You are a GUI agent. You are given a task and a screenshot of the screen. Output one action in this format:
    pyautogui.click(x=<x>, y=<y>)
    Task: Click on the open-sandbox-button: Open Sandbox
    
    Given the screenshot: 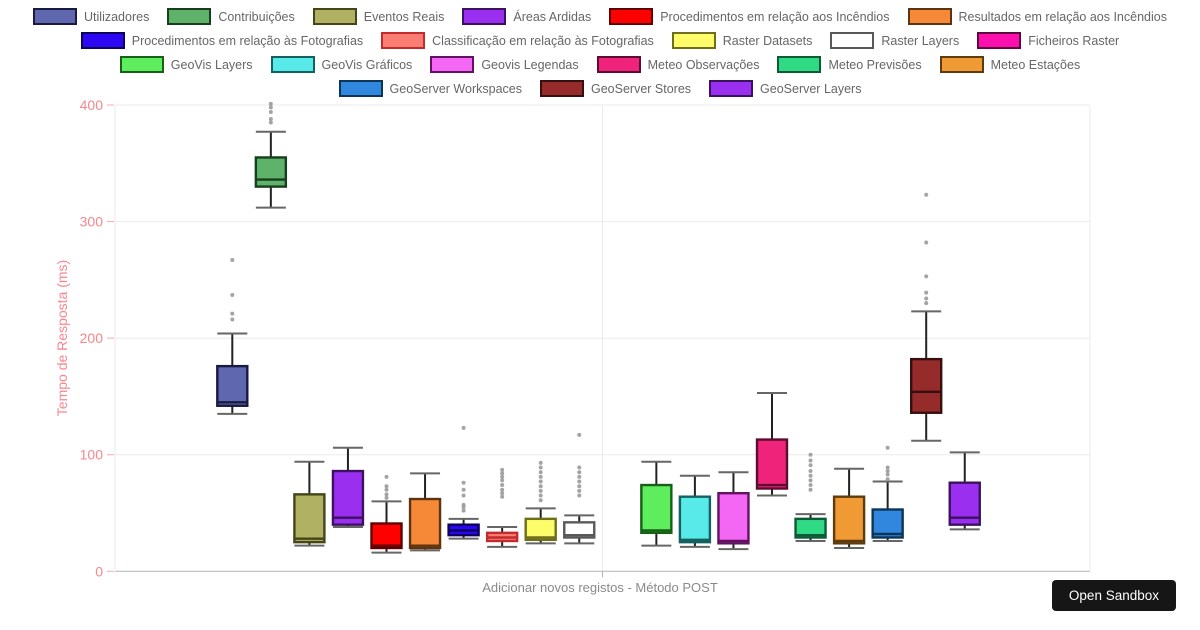 What is the action you would take?
    pyautogui.click(x=1113, y=595)
    